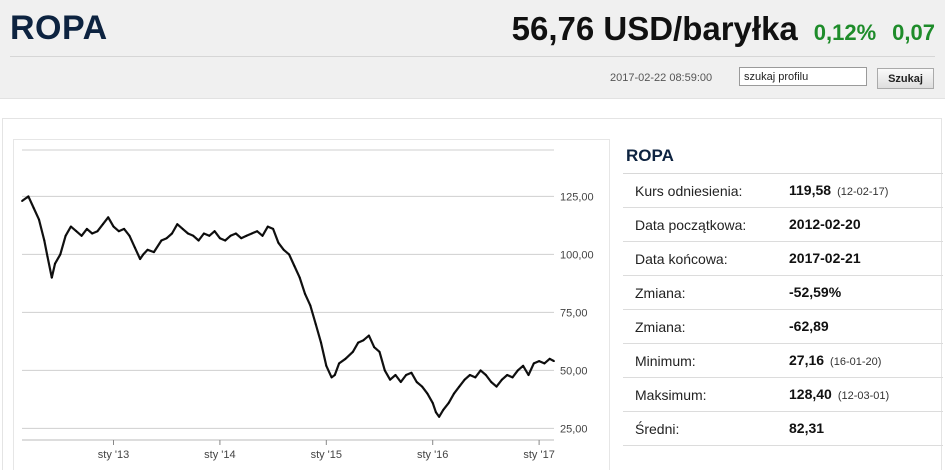 The height and width of the screenshot is (471, 945). I want to click on price-block: 56,76 USD/baryłka 0,12% 0,07, so click(728, 30).